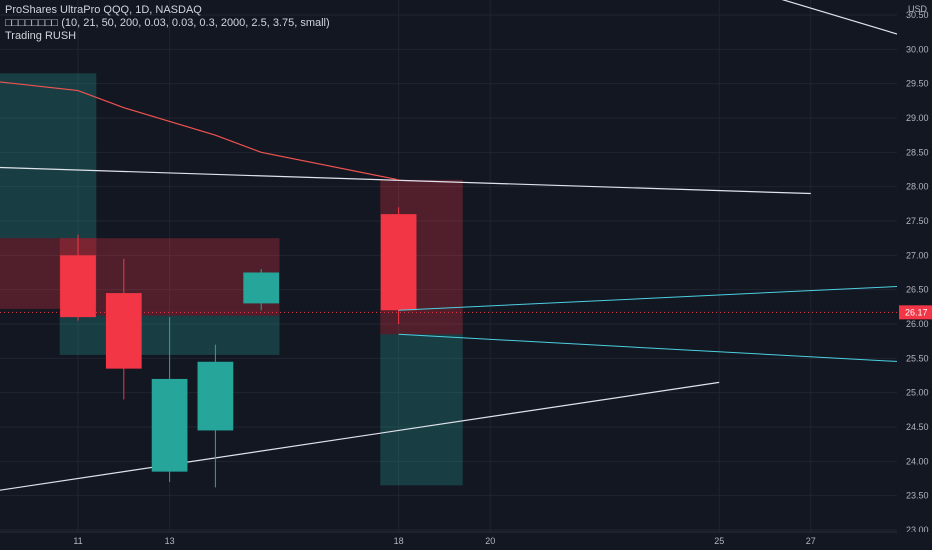 This screenshot has width=932, height=550. I want to click on y-tick-label: 28.00, so click(917, 187).